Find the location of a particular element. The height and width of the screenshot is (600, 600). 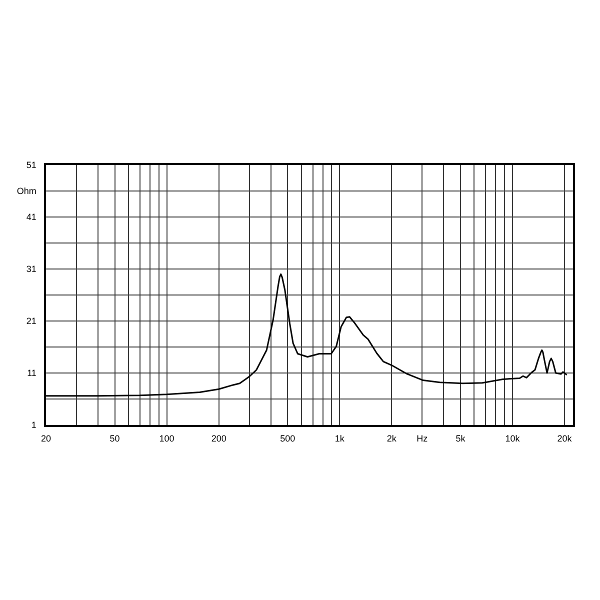

x-tick-label: Hz is located at coordinates (422, 439).